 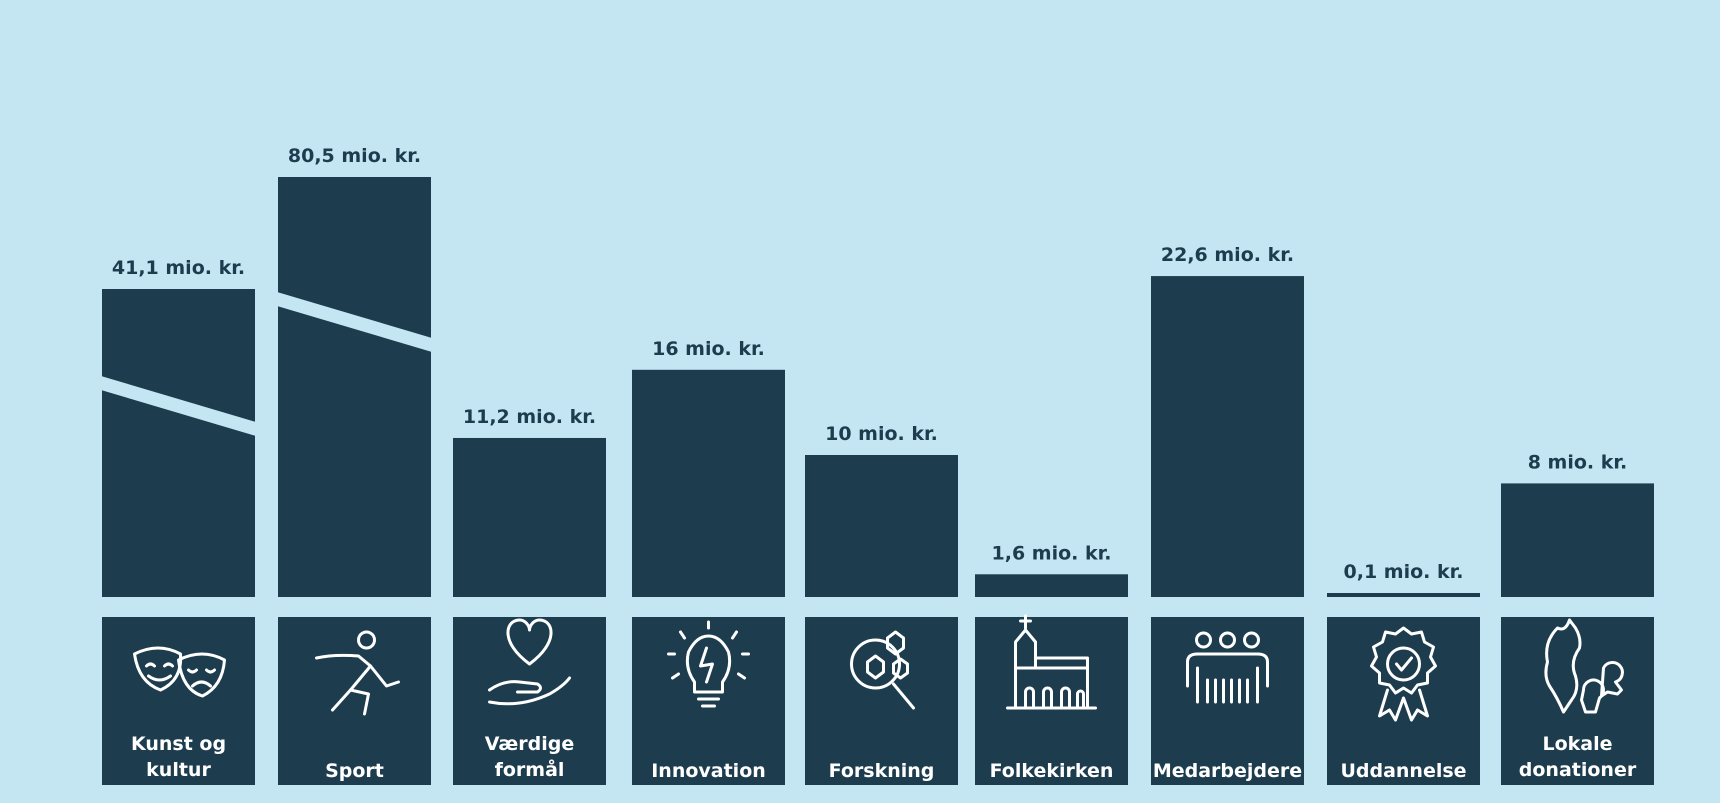 What do you see at coordinates (178, 268) in the screenshot?
I see `value-label-1: 41,1 mio. kr.` at bounding box center [178, 268].